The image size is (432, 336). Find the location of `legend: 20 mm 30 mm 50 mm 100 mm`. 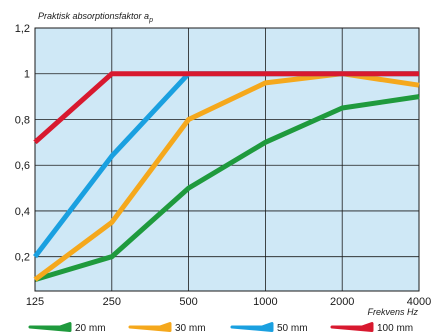

legend: 20 mm 30 mm 50 mm 100 mm is located at coordinates (220, 328).